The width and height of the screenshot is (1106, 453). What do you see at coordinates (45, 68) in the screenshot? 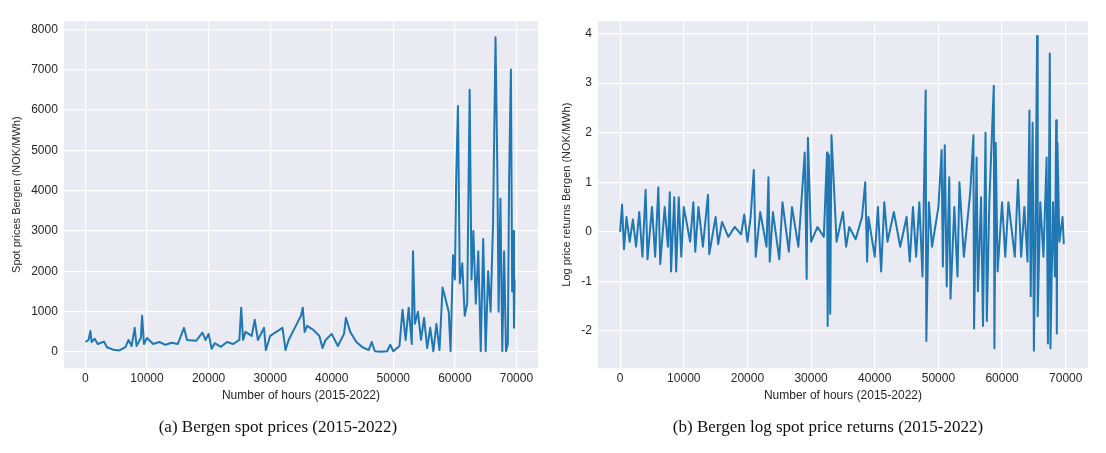
I see `y-tick-label: 7000` at bounding box center [45, 68].